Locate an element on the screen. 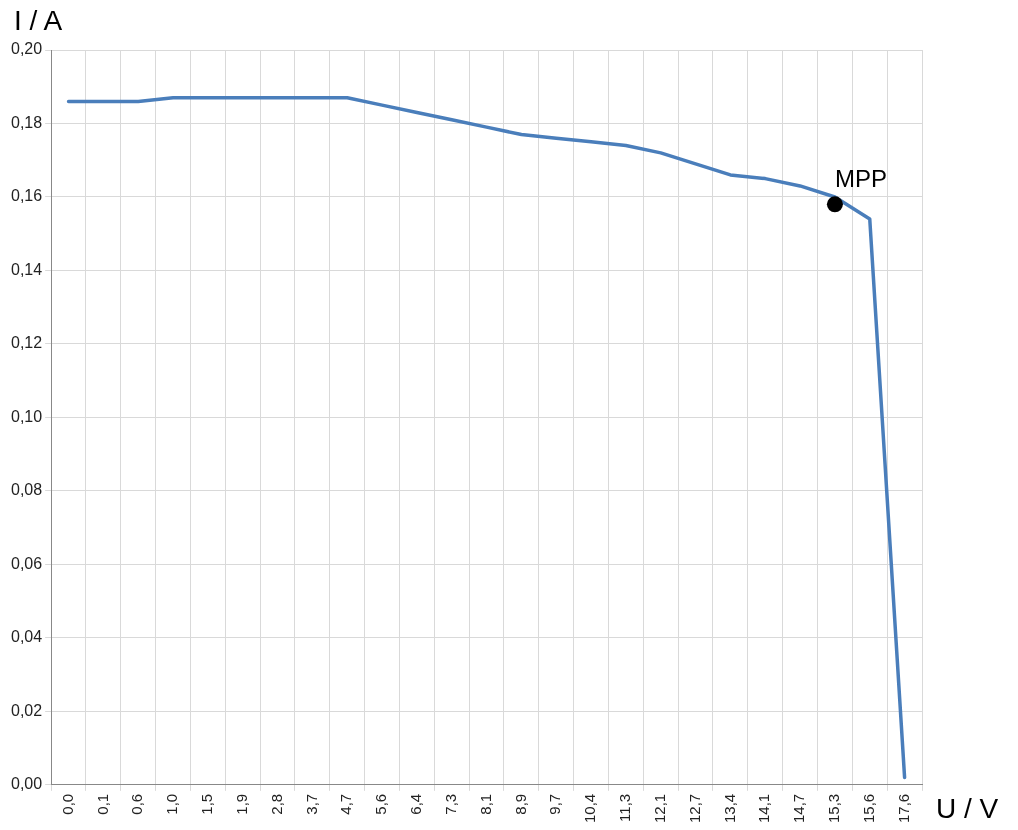 The width and height of the screenshot is (1018, 830). y-tick-label: 0,14 is located at coordinates (27, 269).